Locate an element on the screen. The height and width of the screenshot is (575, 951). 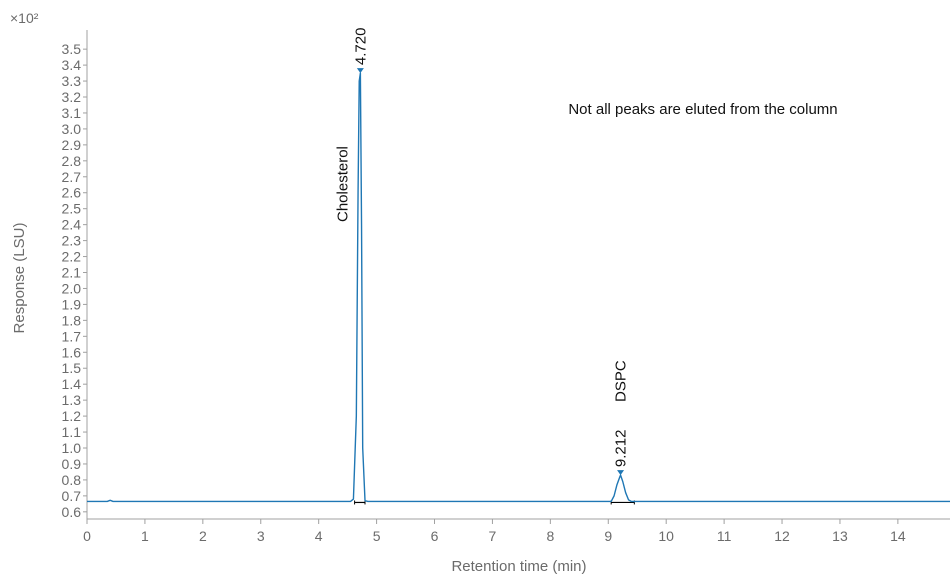
y-tick-label: 3.1 is located at coordinates (72, 113).